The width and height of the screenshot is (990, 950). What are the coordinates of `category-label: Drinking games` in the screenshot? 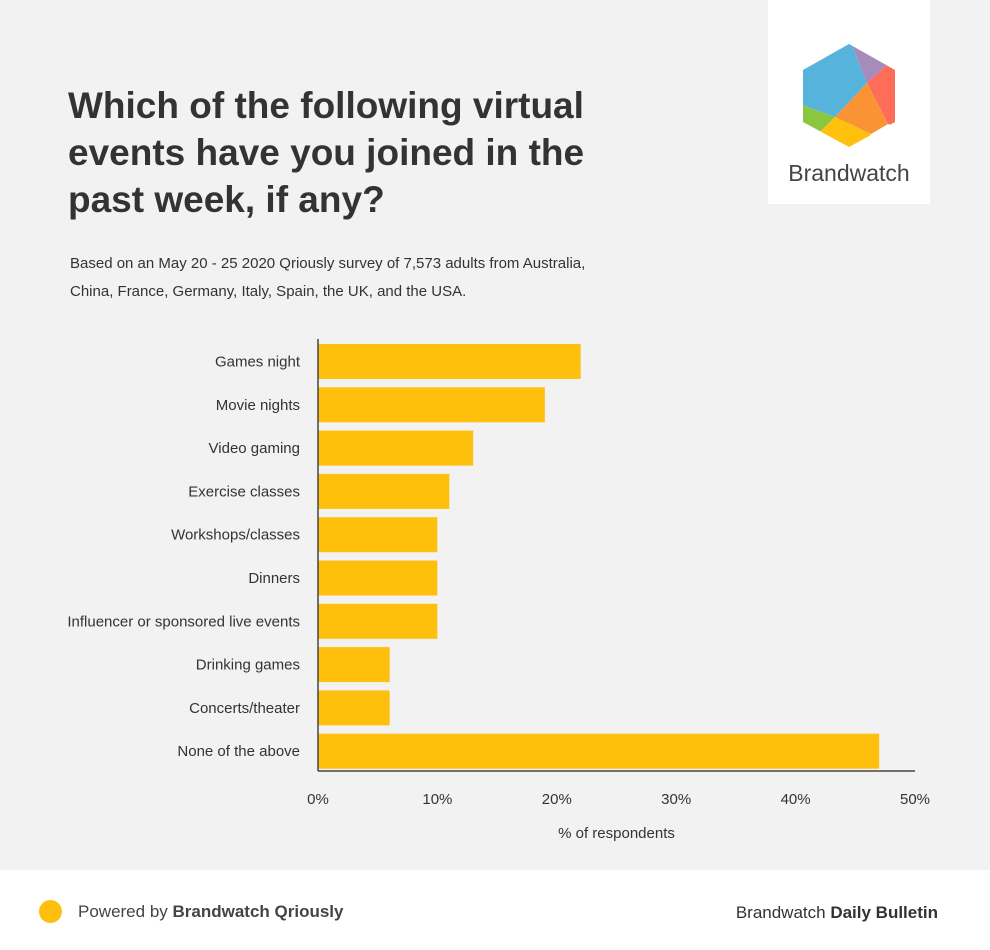 It's located at (248, 665).